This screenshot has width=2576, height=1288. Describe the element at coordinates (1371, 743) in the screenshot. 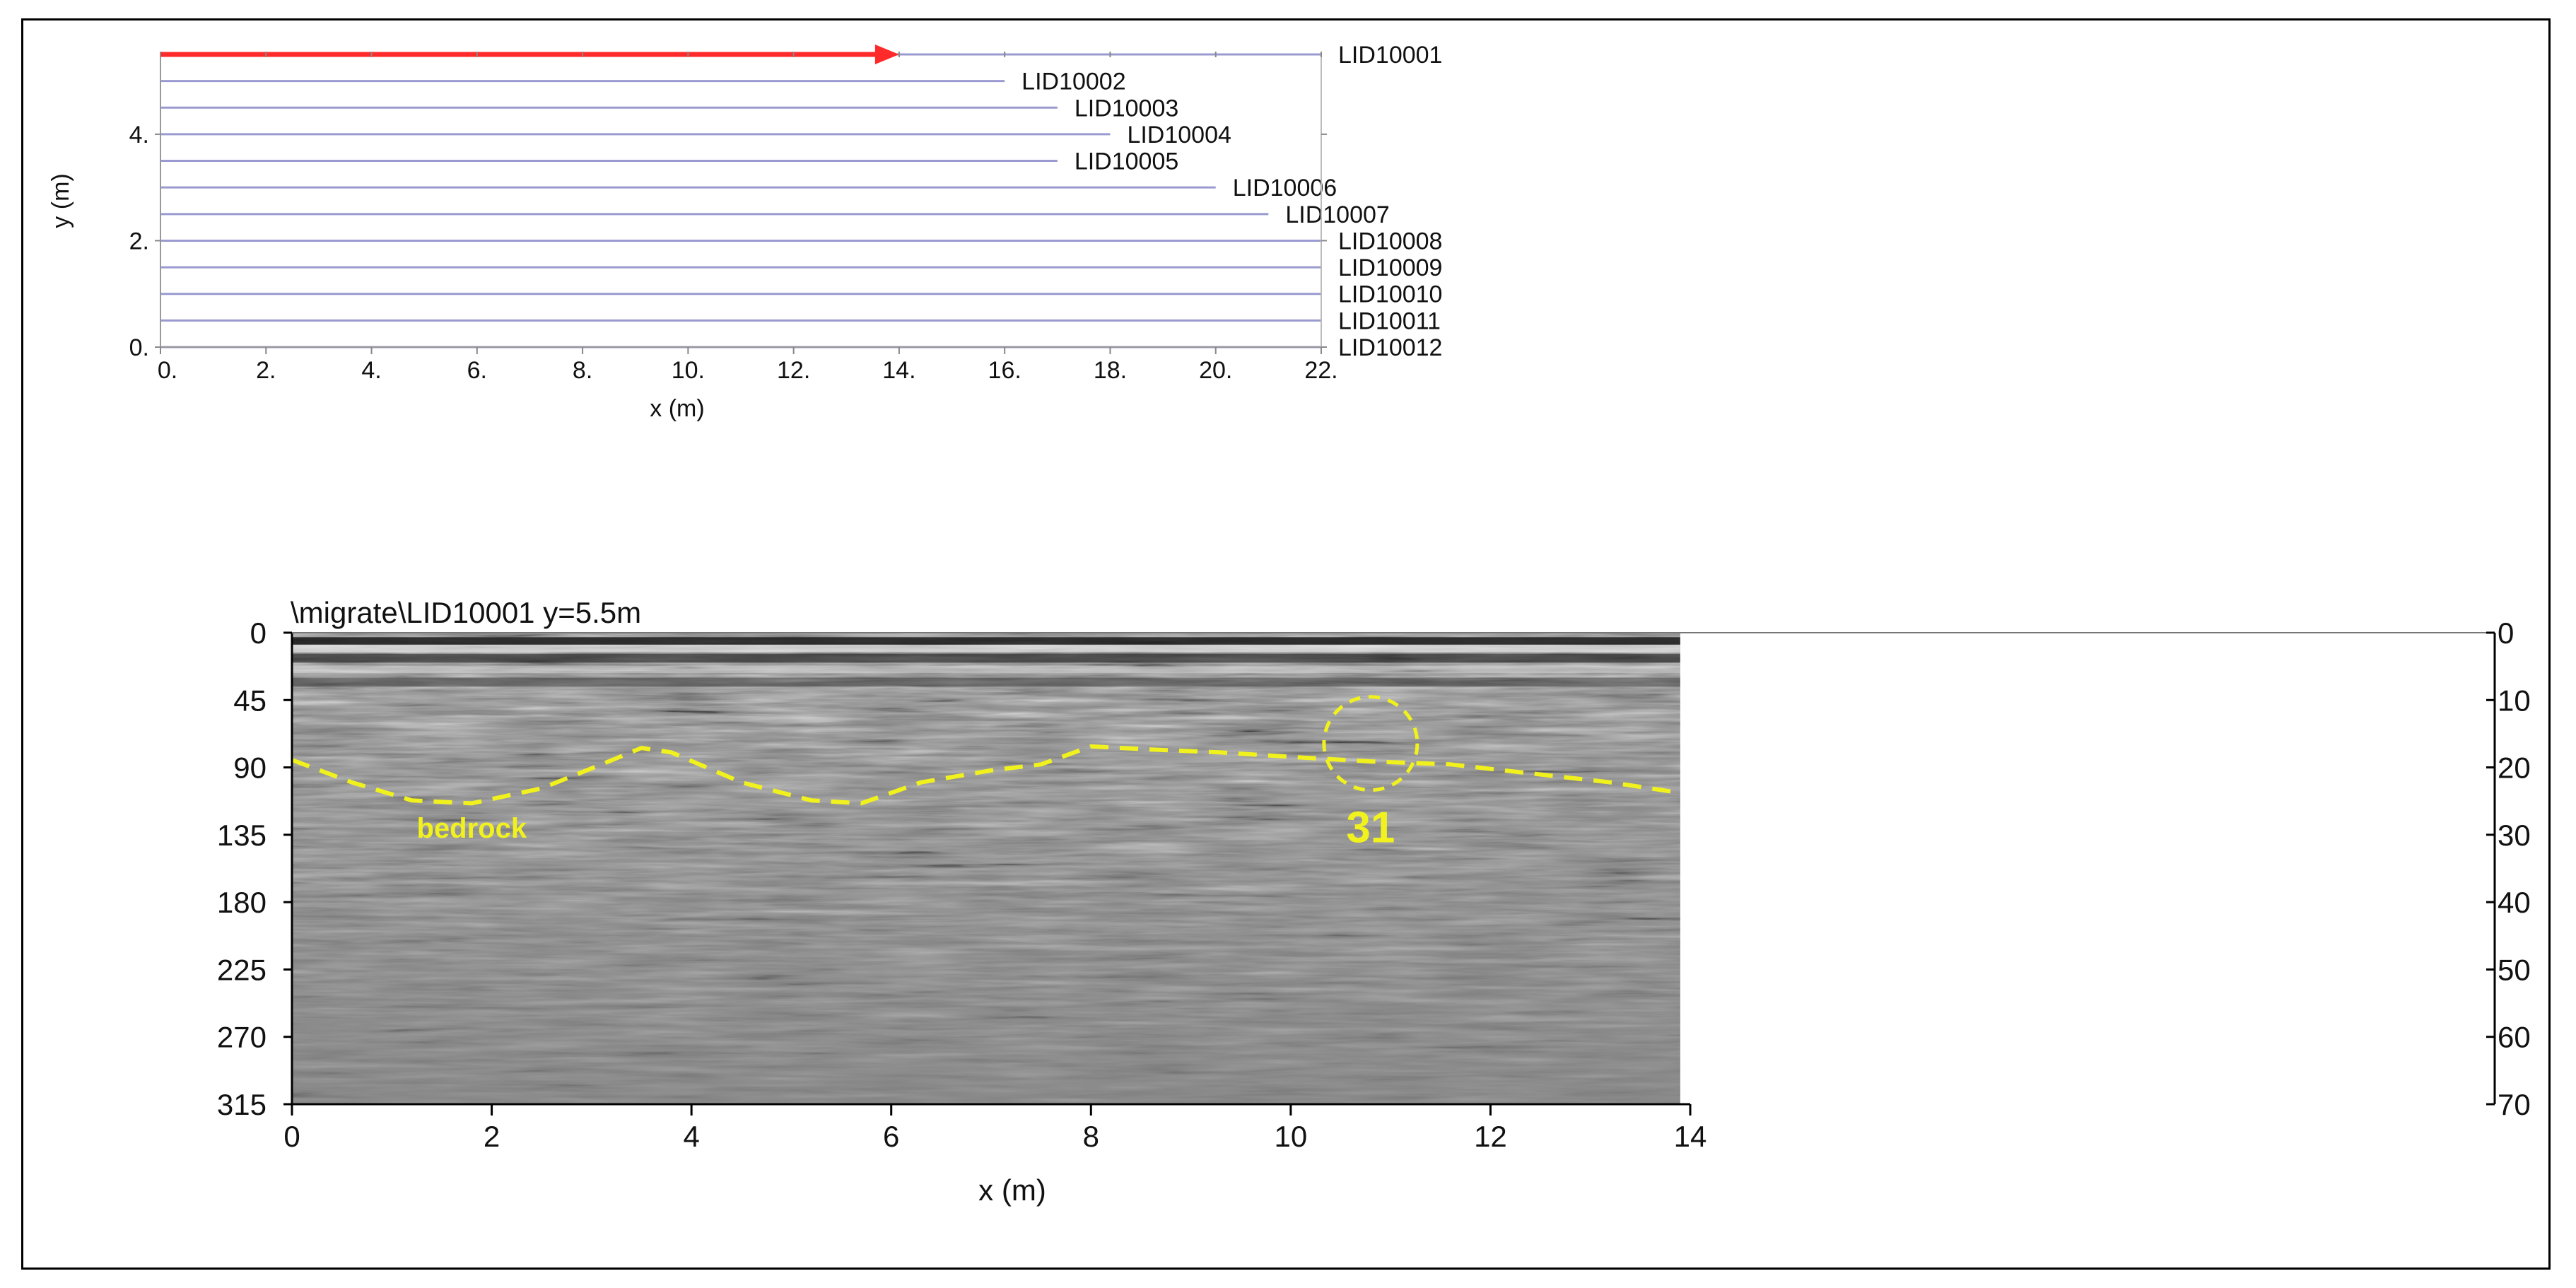

I see `target-circle` at that location.